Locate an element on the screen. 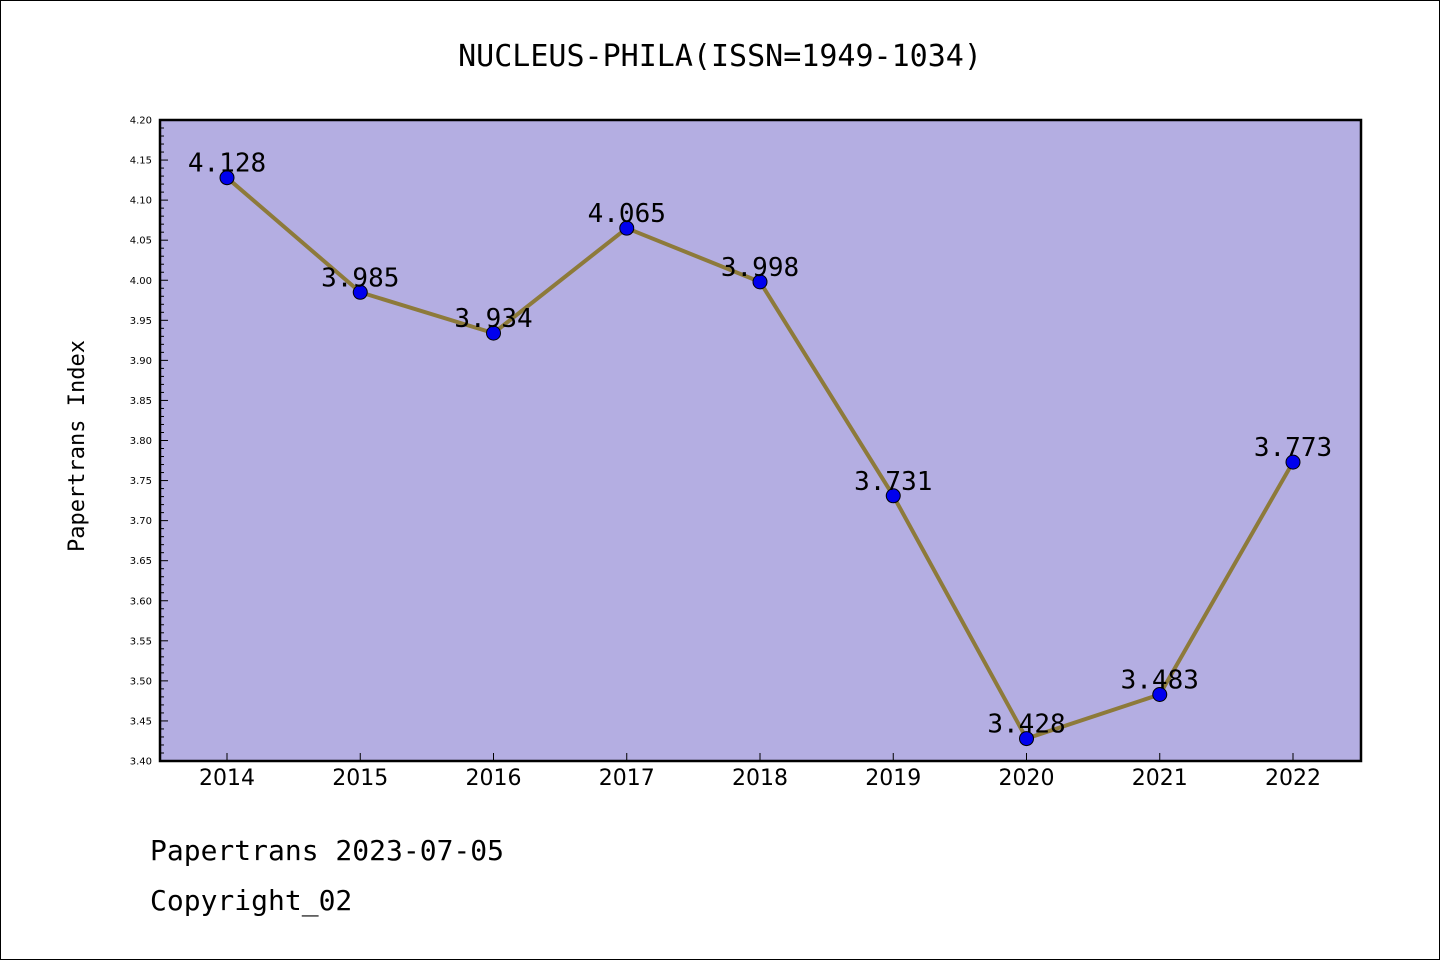  x-tick-label: 2020 is located at coordinates (1027, 778).